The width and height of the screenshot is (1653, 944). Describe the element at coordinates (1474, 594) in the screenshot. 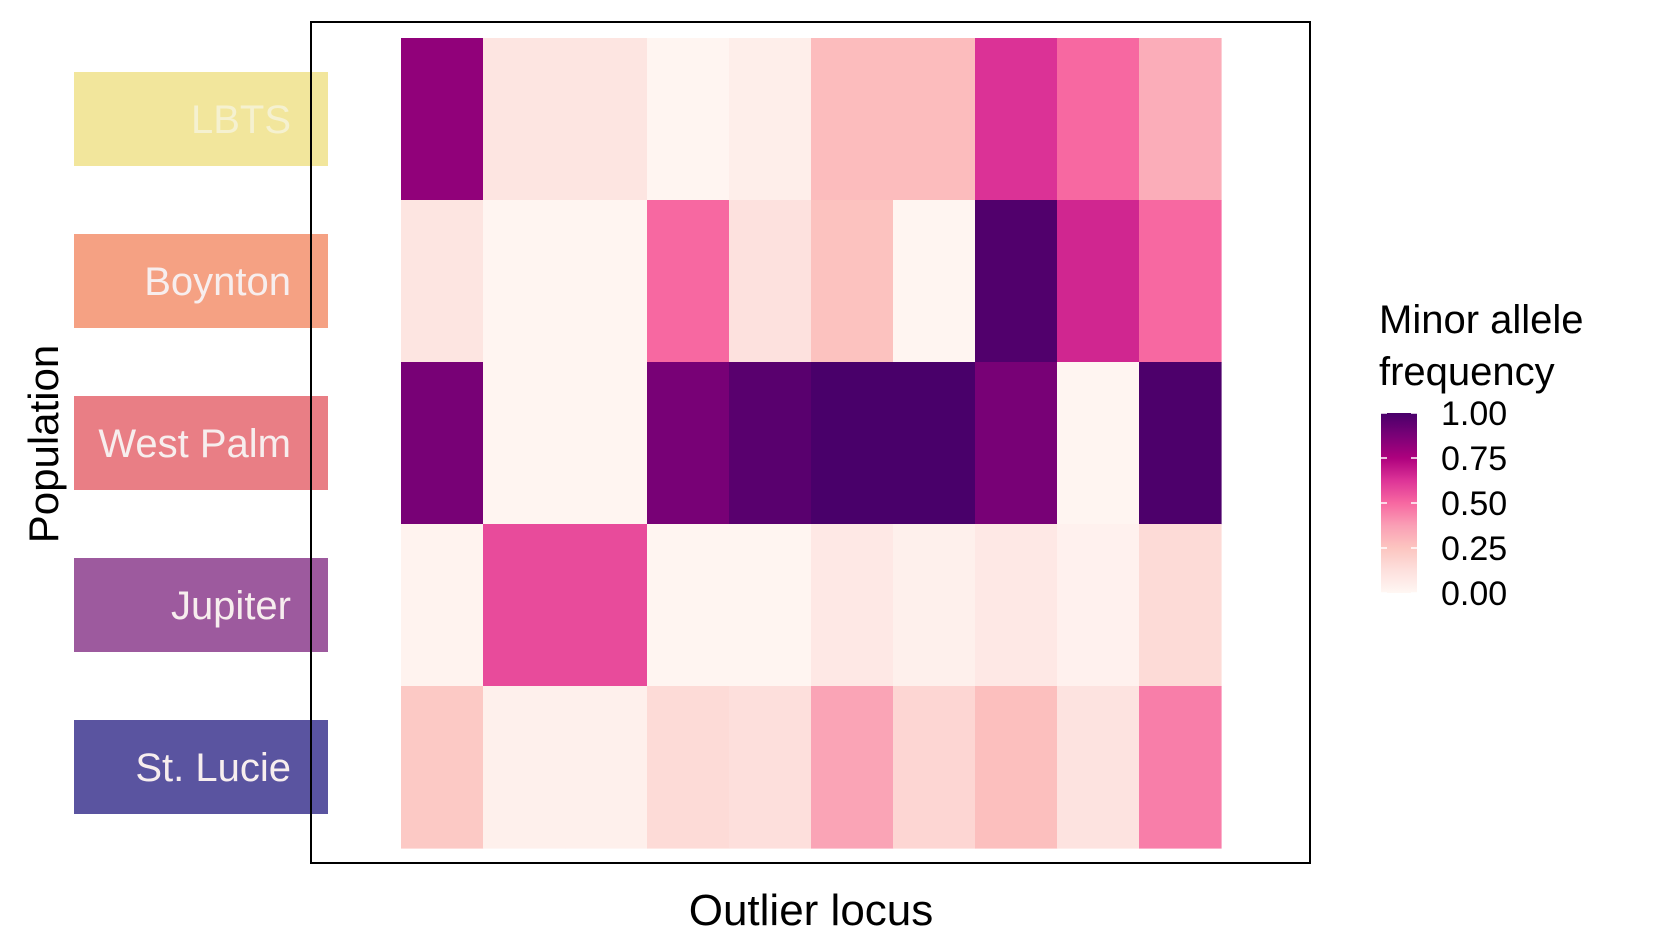

I see `legend-tick-label: 0.00` at that location.